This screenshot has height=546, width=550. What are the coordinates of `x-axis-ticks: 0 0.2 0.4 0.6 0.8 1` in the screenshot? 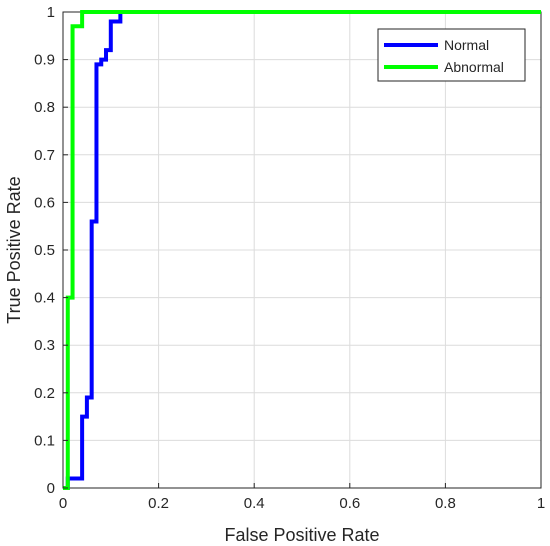 It's located at (302, 497).